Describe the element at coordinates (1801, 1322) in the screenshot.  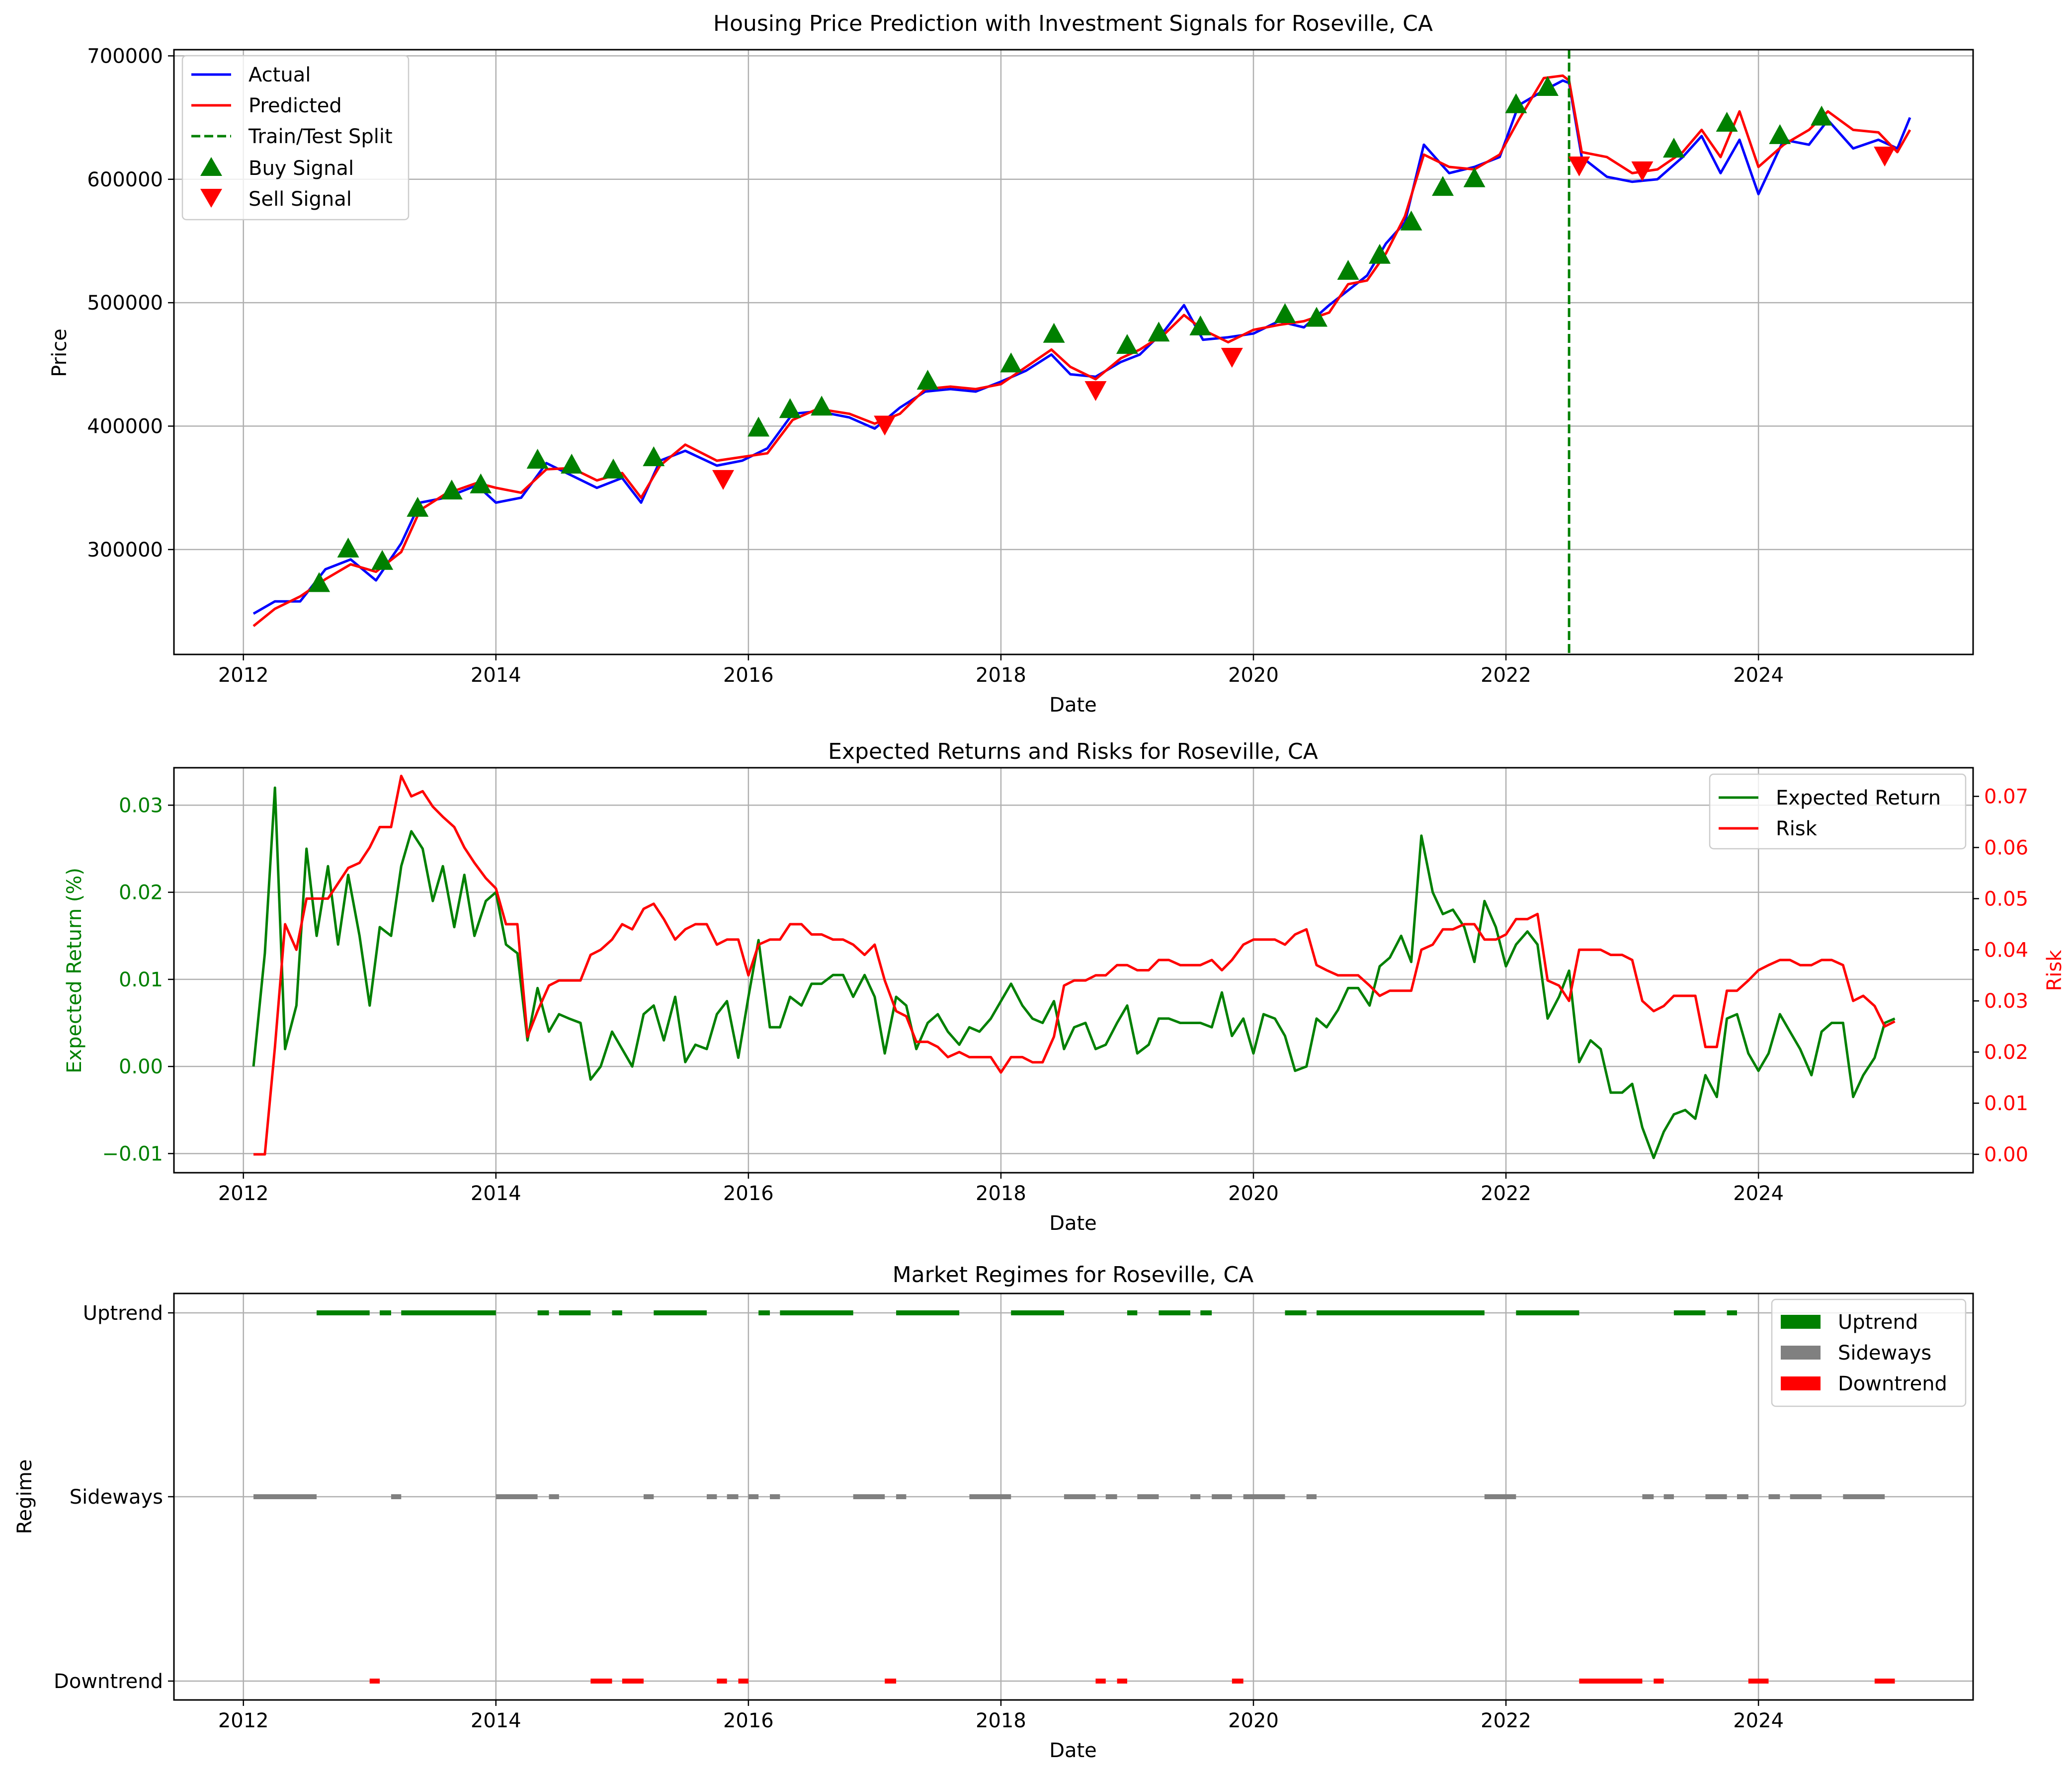
I see `legend-uptrend-swatch` at that location.